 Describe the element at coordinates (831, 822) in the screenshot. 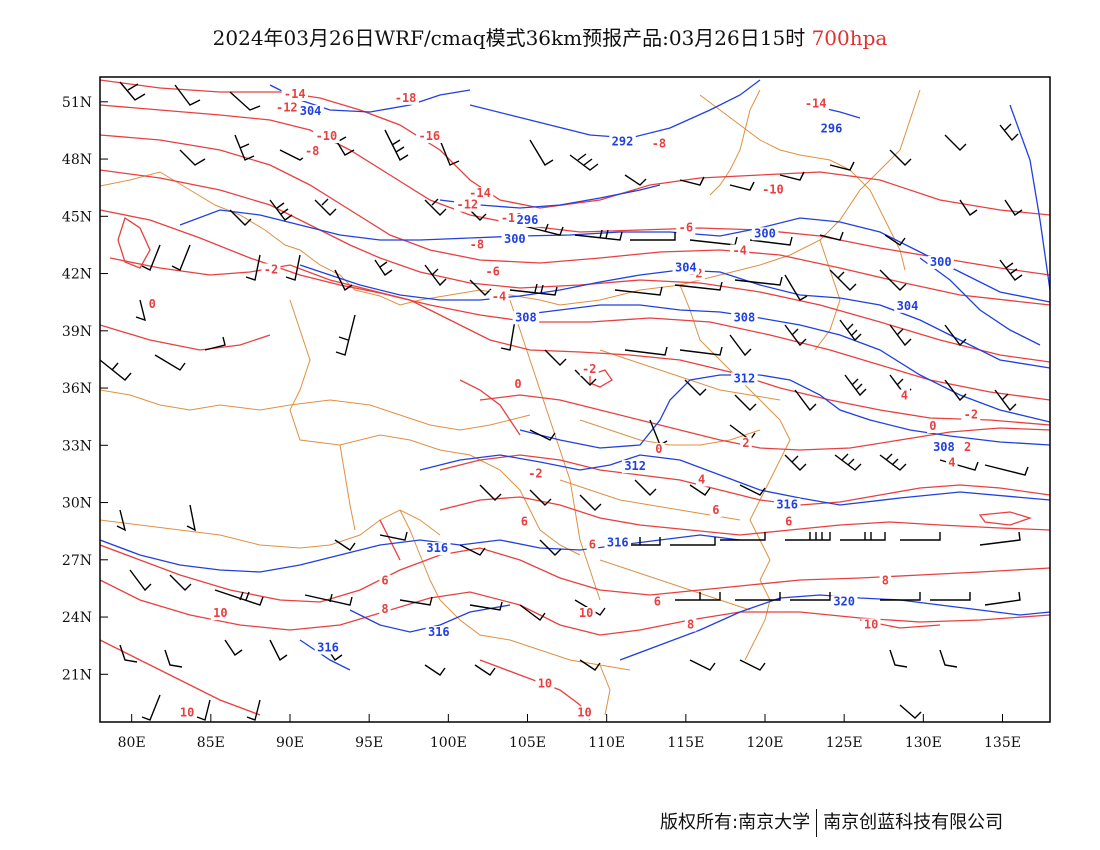

I see `copyright-footer: 版权所有:南京大学 南京创蓝科技有限公司` at that location.